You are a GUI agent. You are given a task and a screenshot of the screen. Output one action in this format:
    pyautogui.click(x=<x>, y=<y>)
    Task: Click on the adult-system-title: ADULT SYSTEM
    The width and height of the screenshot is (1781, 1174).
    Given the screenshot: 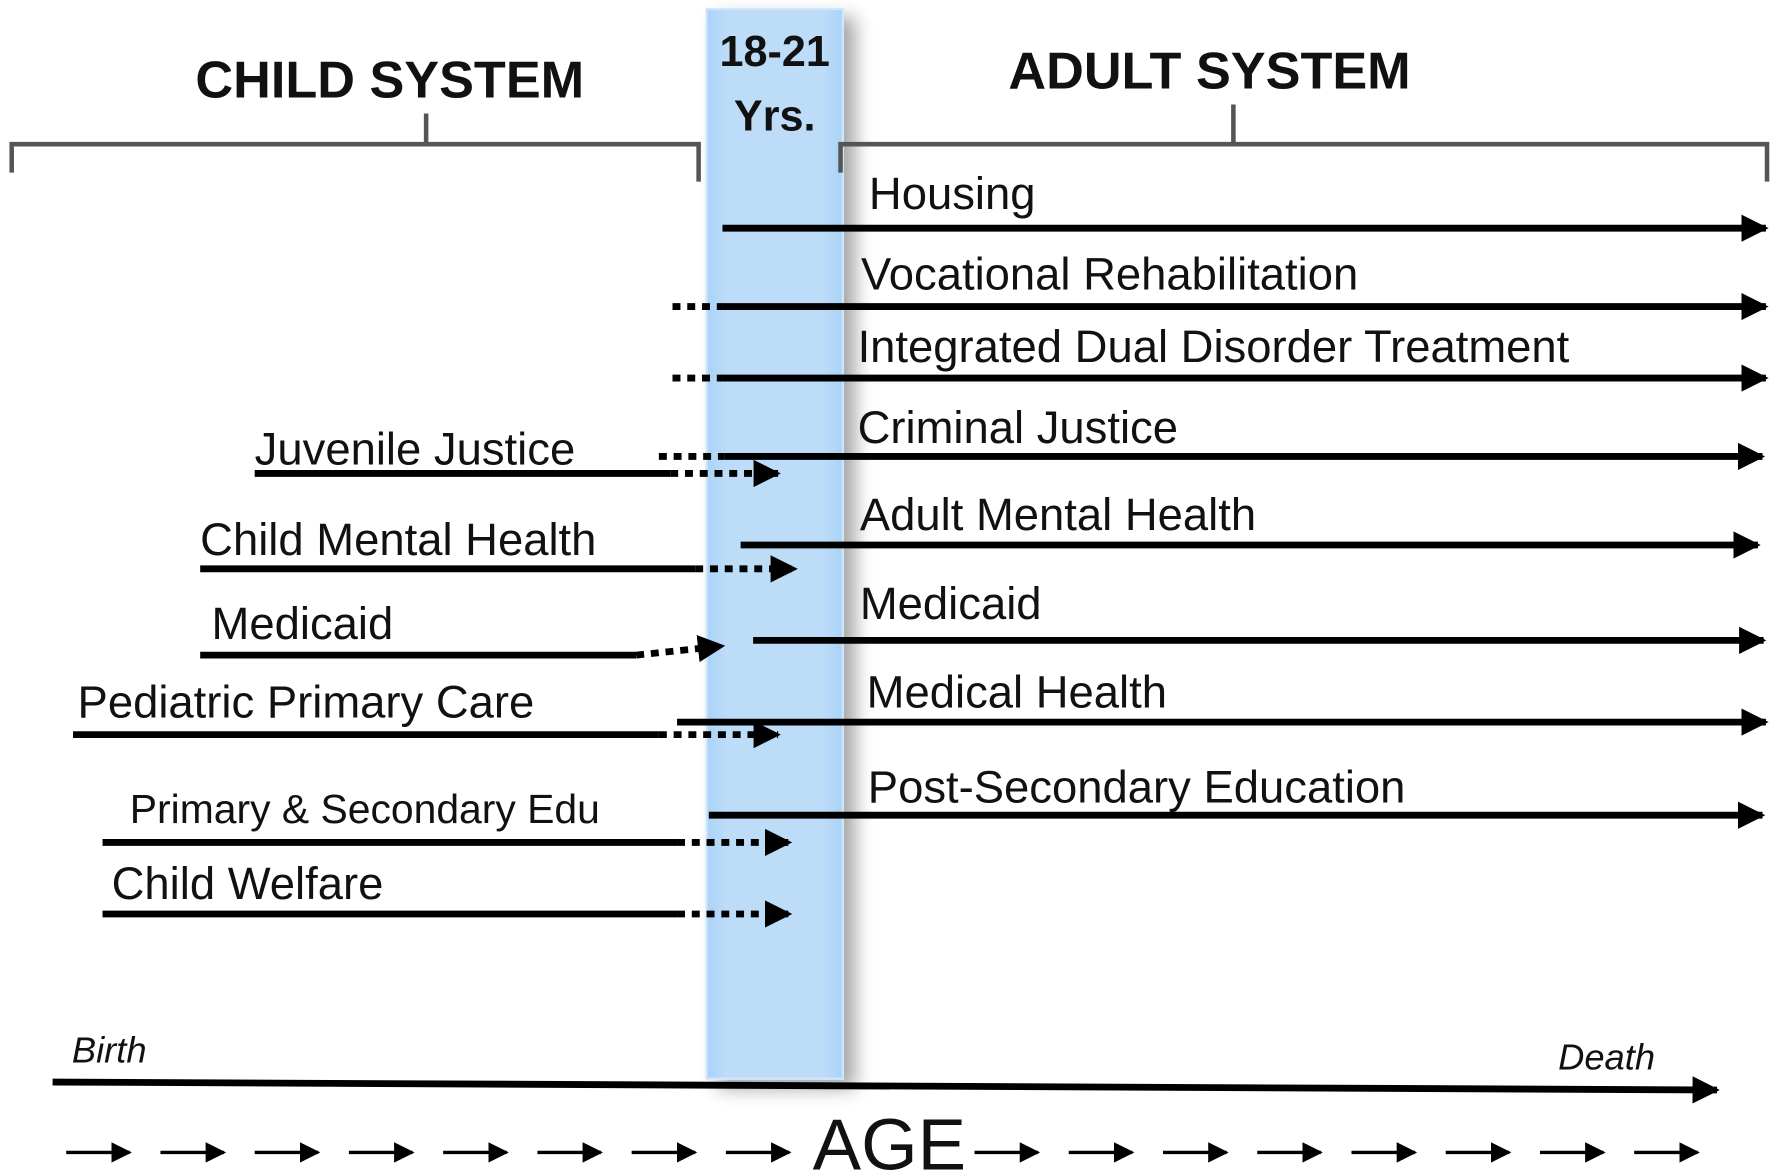 What is the action you would take?
    pyautogui.click(x=1209, y=72)
    